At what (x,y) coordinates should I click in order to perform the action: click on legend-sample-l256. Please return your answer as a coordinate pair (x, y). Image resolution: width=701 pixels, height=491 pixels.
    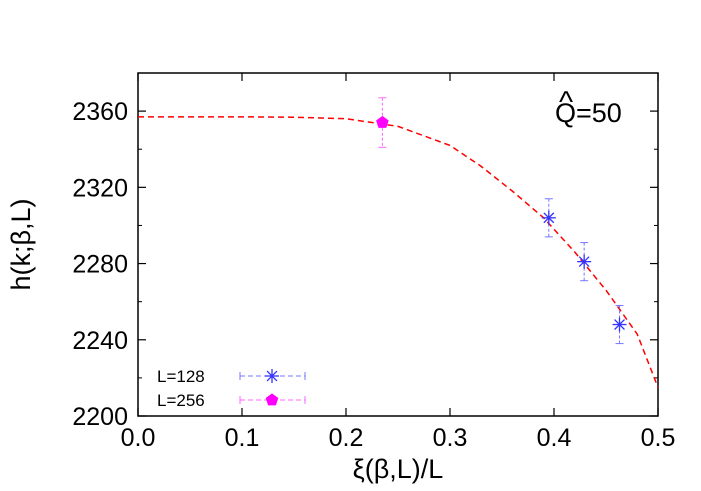
    Looking at the image, I should click on (272, 399).